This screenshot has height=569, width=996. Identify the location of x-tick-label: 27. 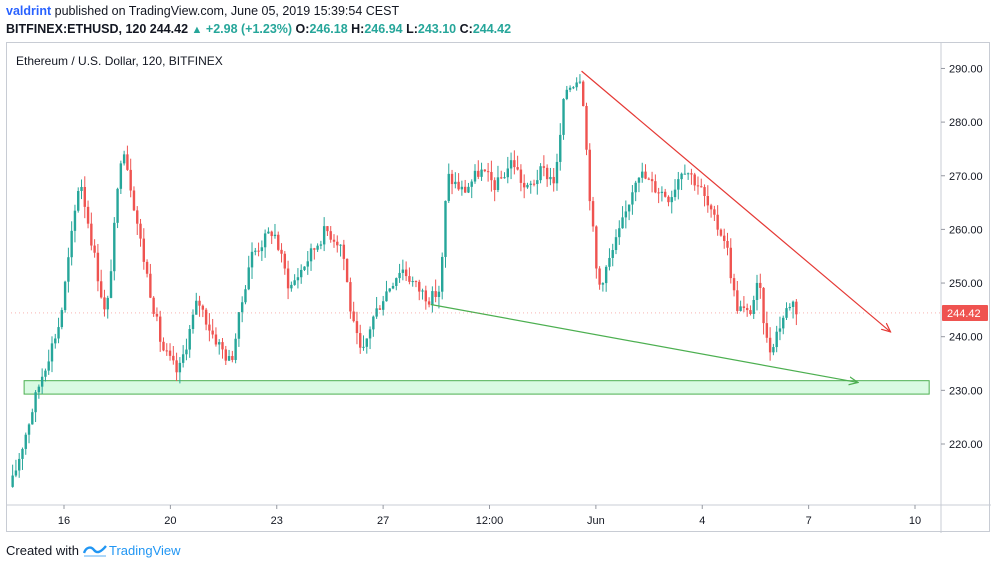
(383, 521).